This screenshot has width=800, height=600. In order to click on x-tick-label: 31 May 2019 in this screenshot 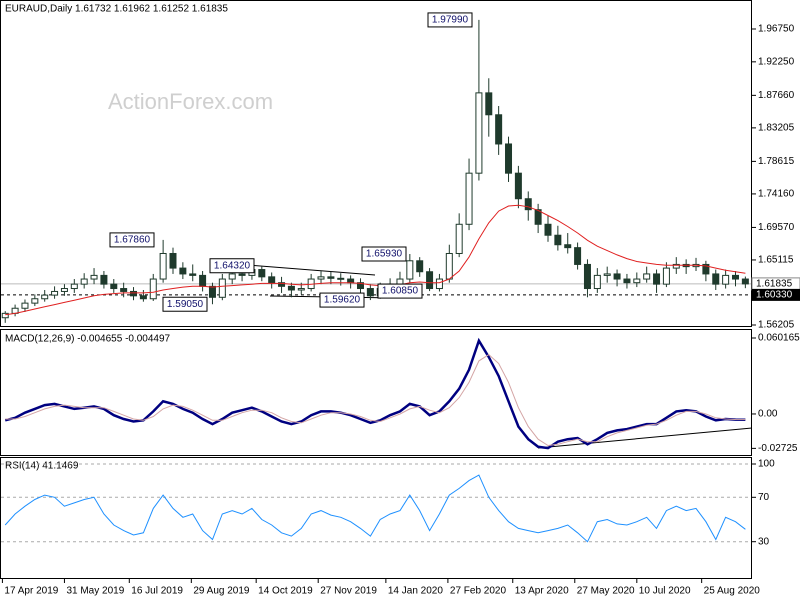, I will do `click(95, 591)`.